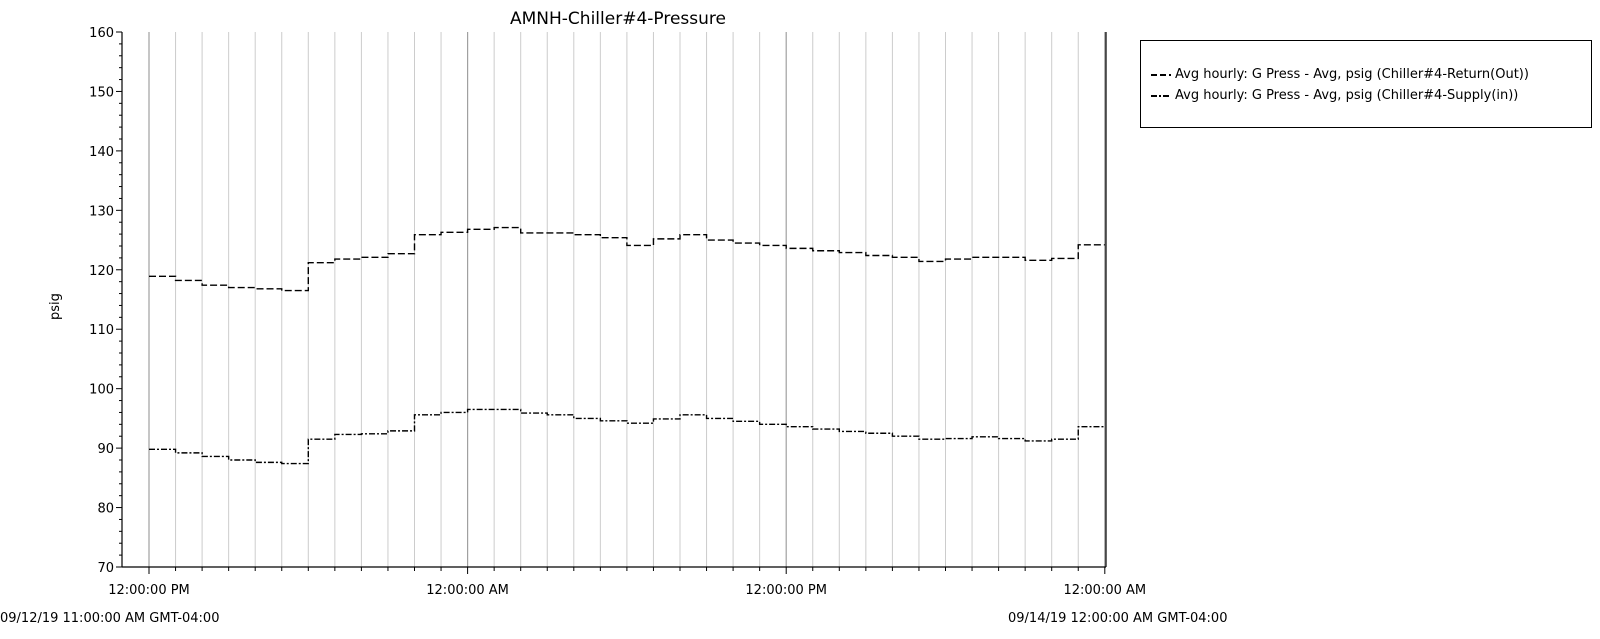 This screenshot has width=1600, height=639. Describe the element at coordinates (618, 19) in the screenshot. I see `chart-title: AMNH-Chiller#4-Pressure` at that location.